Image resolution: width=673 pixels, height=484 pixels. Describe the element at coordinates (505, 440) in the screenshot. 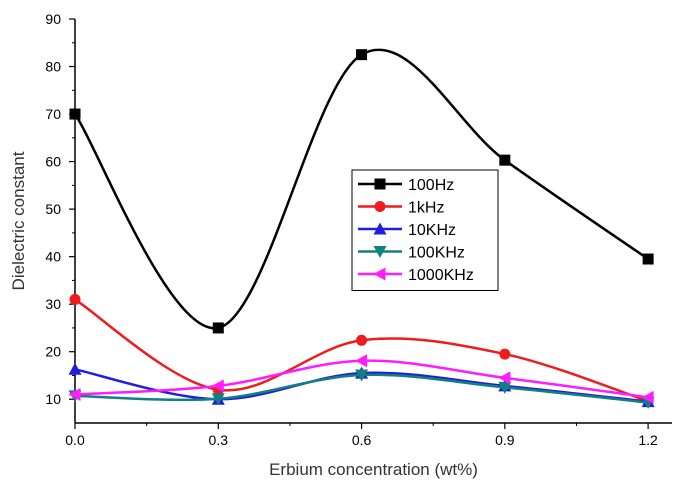

I see `x-tick-label: 0.9` at that location.